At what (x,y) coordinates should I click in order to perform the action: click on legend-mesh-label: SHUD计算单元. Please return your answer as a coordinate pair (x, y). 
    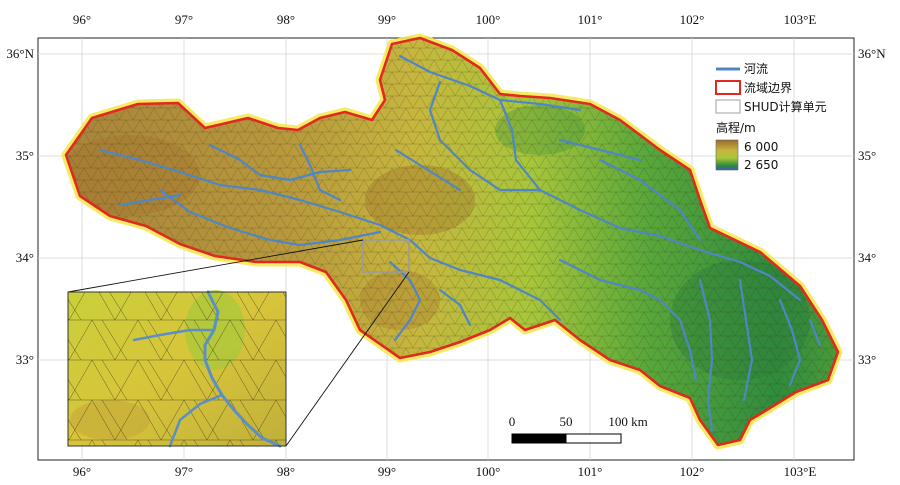
    Looking at the image, I should click on (785, 106).